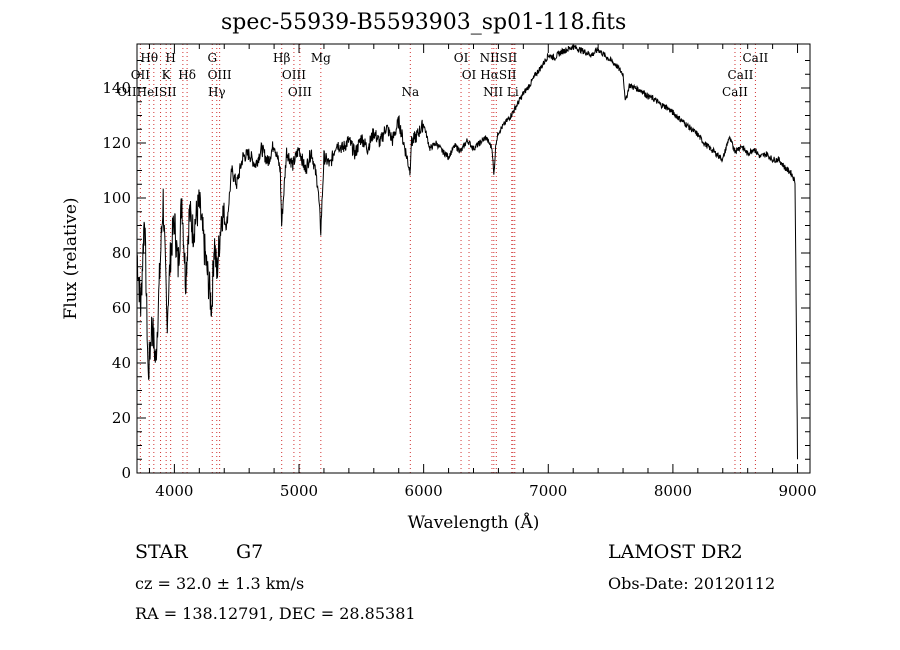 The width and height of the screenshot is (900, 650). What do you see at coordinates (498, 75) in the screenshot?
I see `line-label: HαSII` at bounding box center [498, 75].